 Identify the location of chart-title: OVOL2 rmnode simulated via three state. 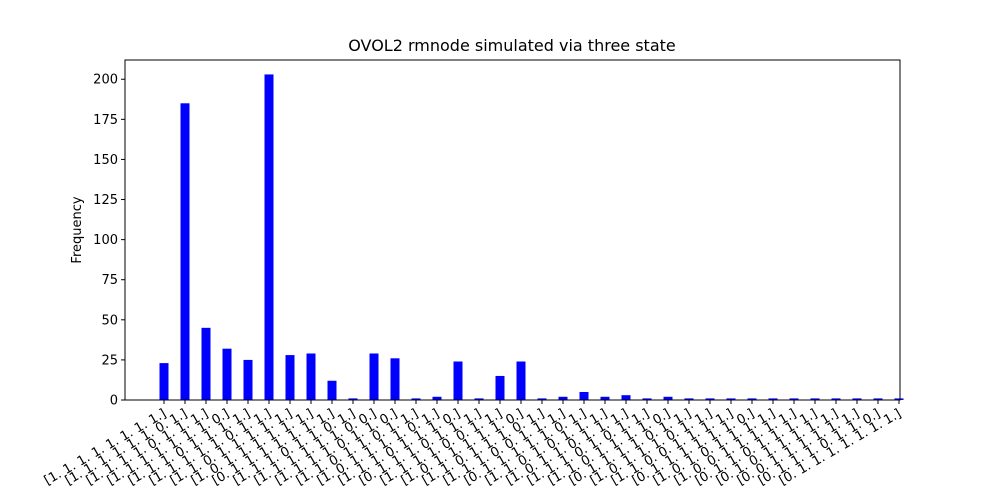
(512, 45).